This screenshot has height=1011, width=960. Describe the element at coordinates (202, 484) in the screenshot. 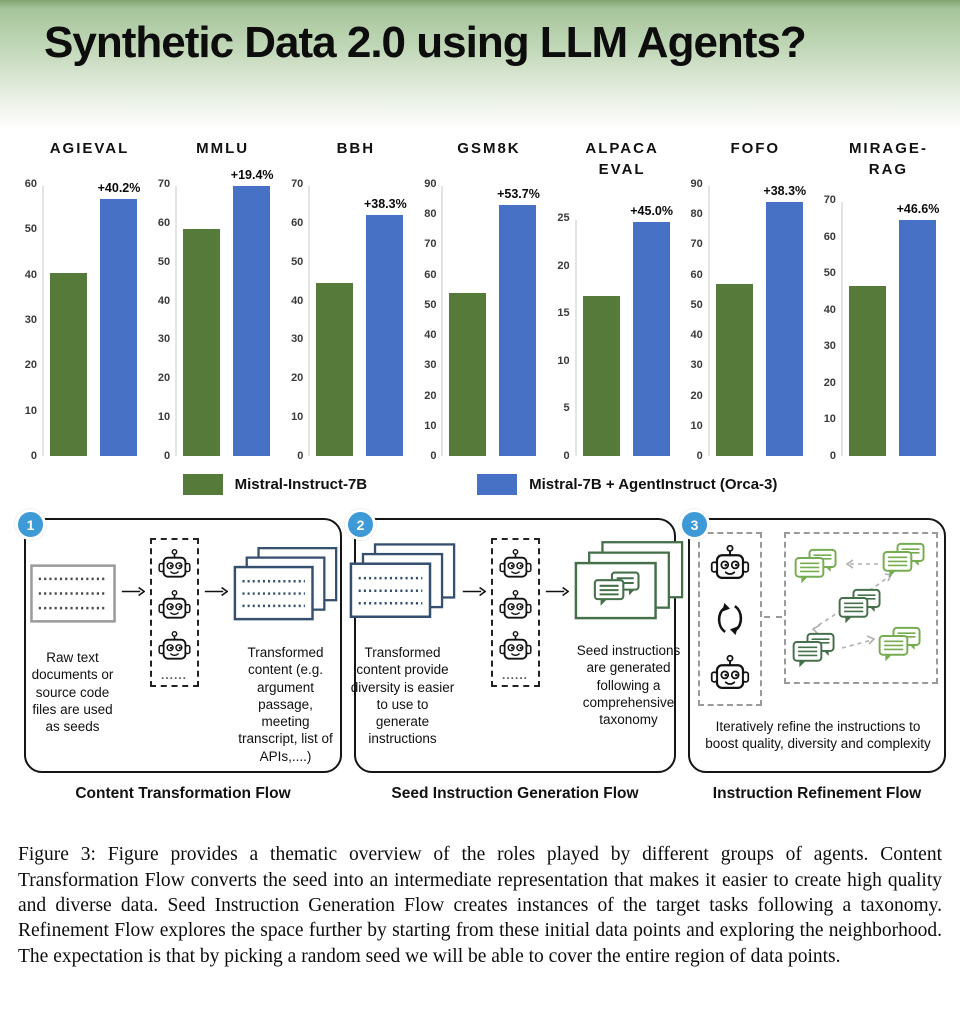

I see `green-swatch-icon` at that location.